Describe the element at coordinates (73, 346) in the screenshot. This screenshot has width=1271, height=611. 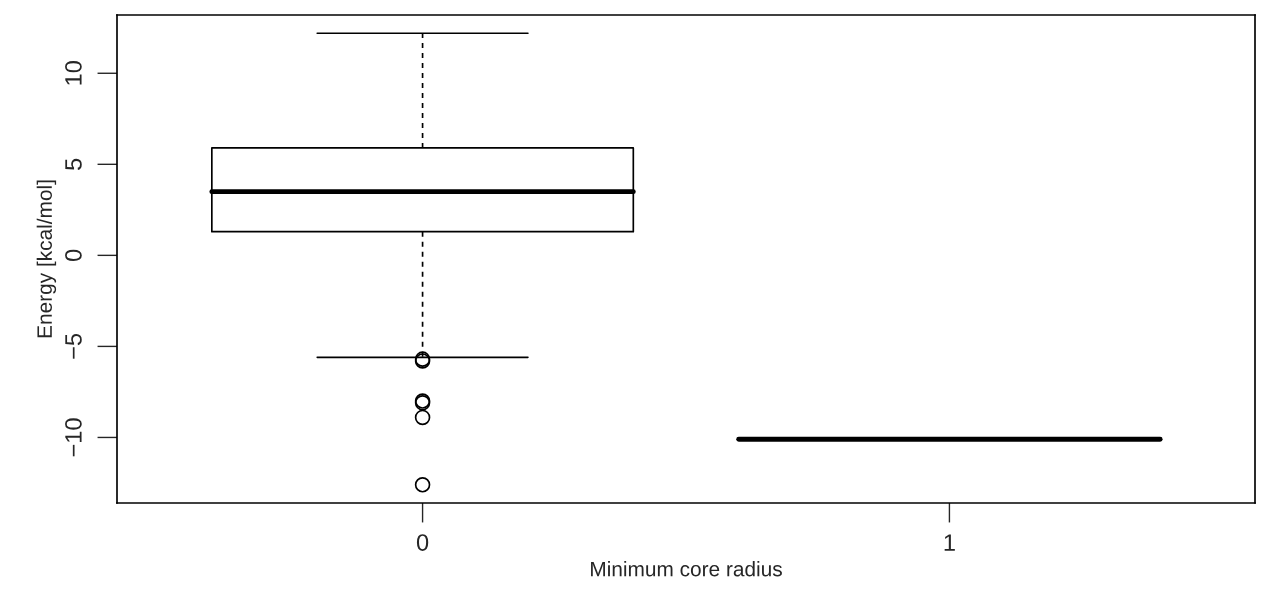
I see `y-tick-label: −5` at that location.